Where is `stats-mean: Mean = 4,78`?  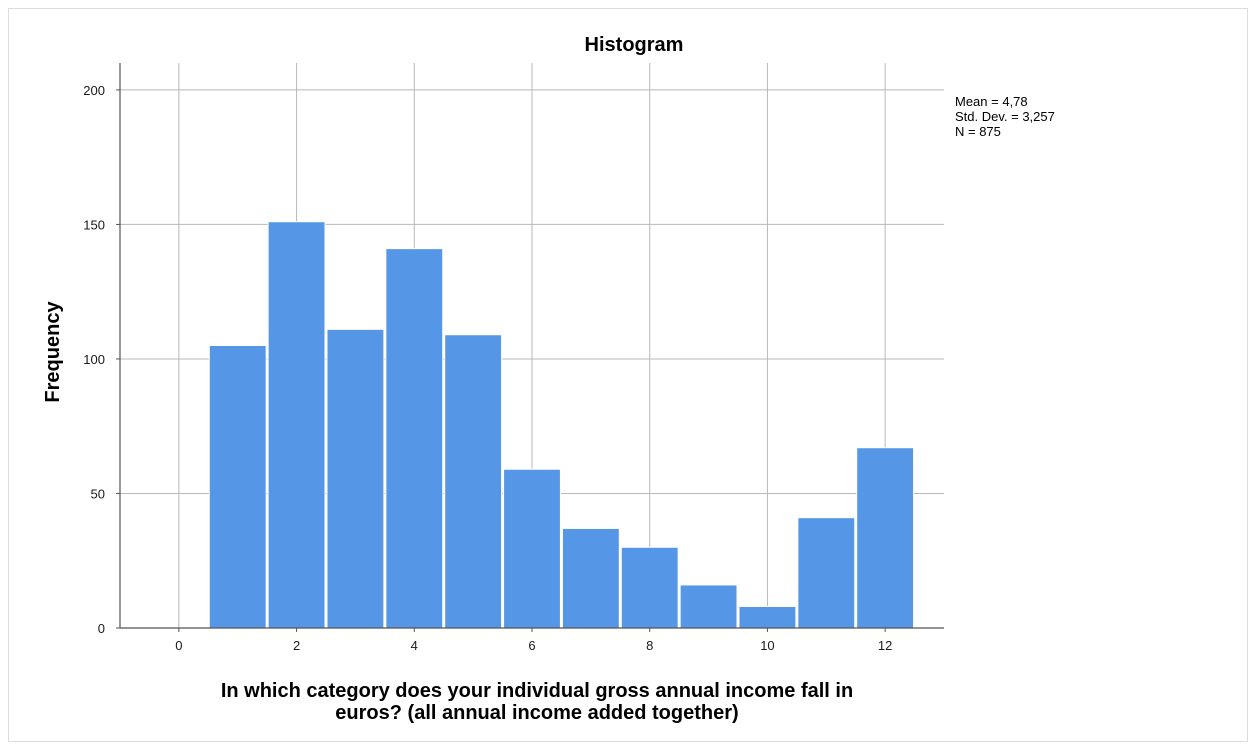 stats-mean: Mean = 4,78 is located at coordinates (991, 101).